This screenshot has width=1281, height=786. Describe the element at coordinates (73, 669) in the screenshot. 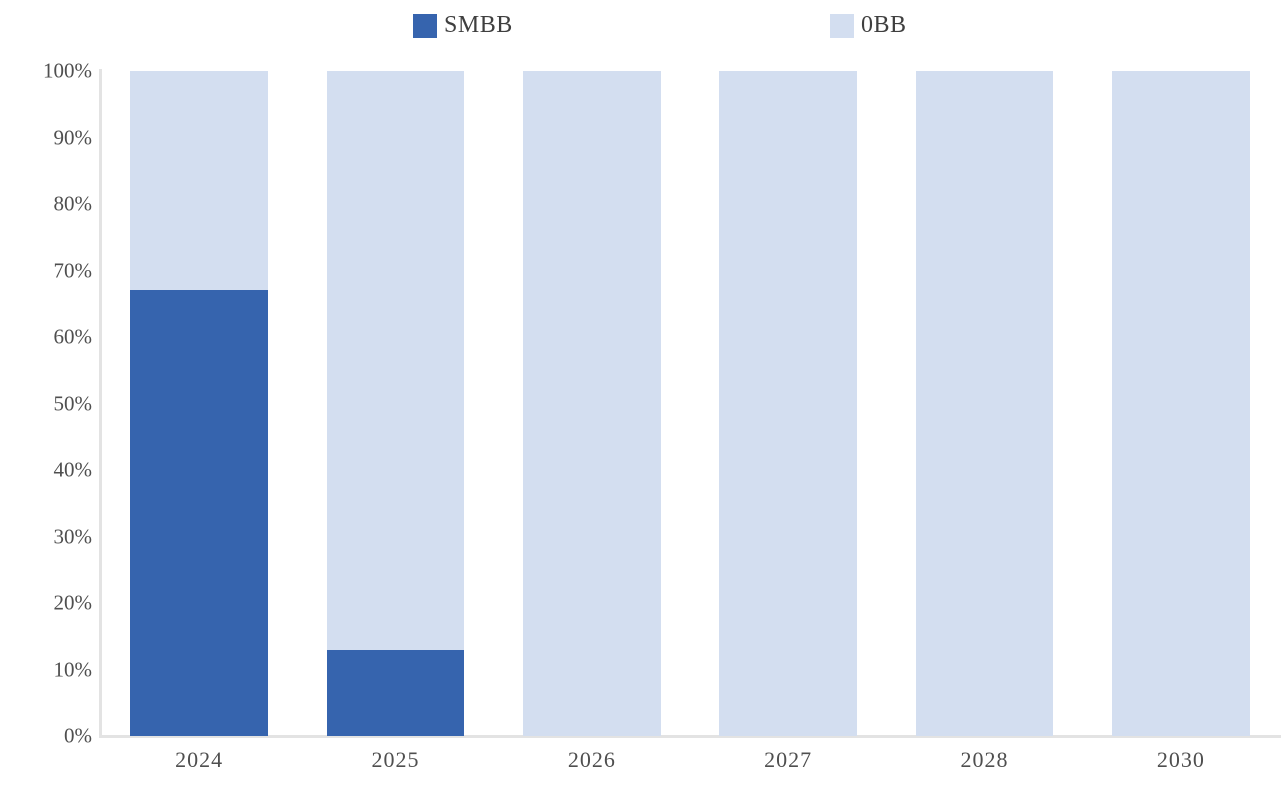

I see `y-axis-tick-label: 10%` at that location.